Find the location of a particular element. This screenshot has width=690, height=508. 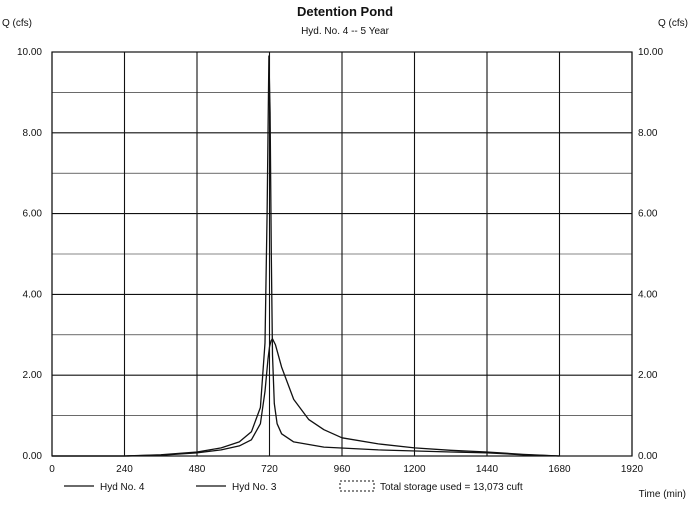

y-tick-label-right: 2.00 is located at coordinates (648, 375).